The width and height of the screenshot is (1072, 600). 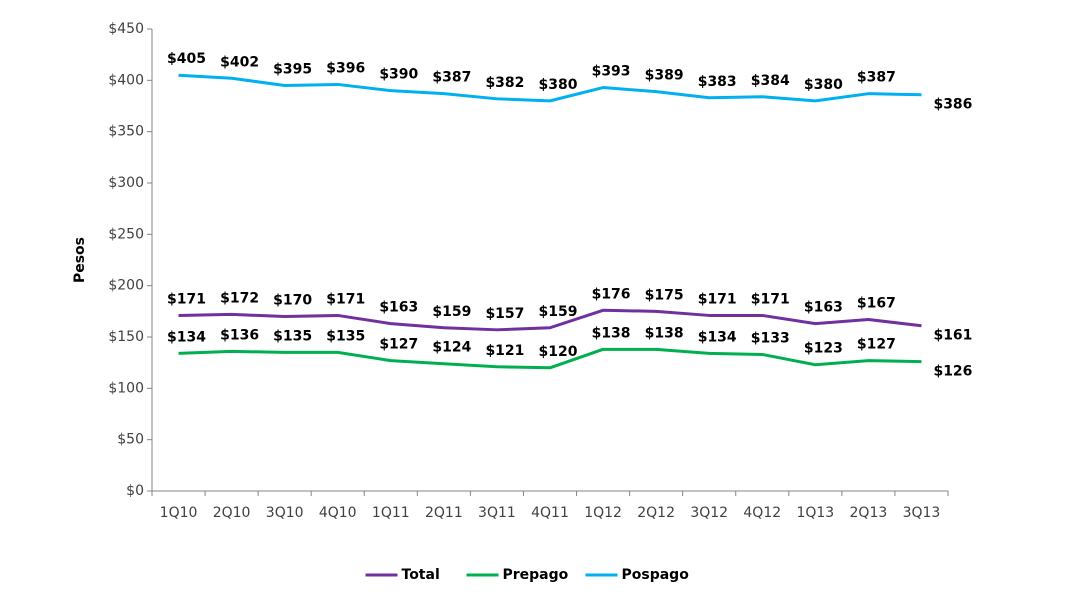 I want to click on x-tick-label: 2Q13, so click(x=869, y=513).